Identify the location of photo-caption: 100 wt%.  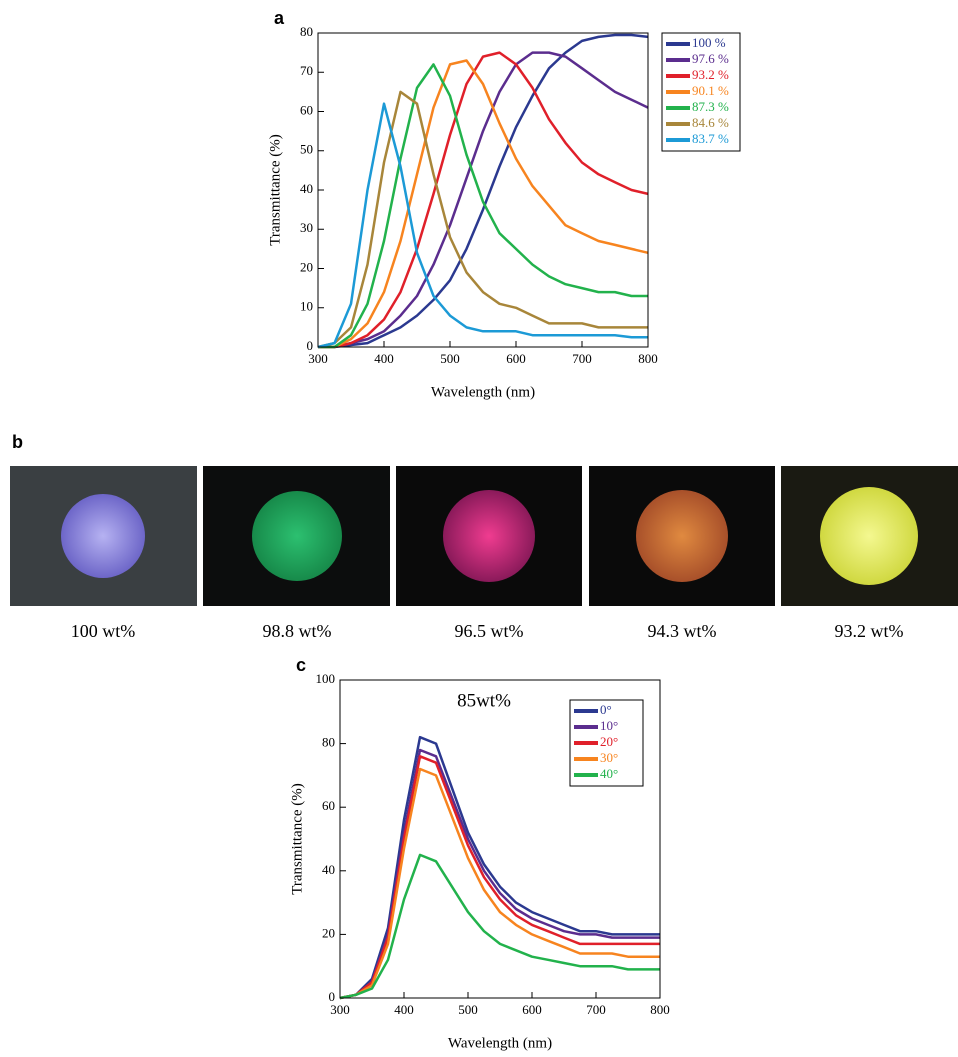
(103, 631).